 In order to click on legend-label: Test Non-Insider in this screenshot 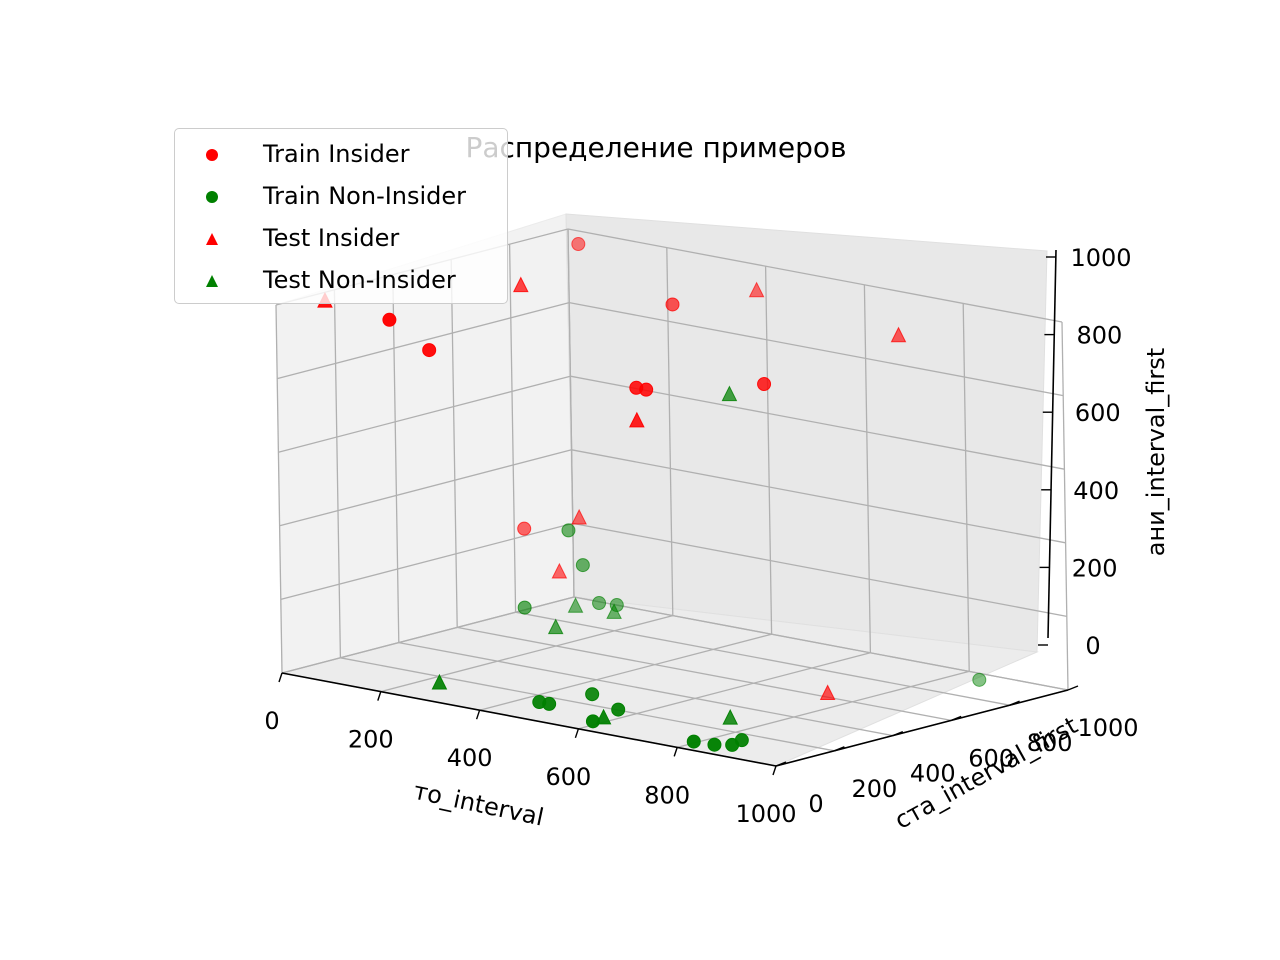, I will do `click(359, 280)`.